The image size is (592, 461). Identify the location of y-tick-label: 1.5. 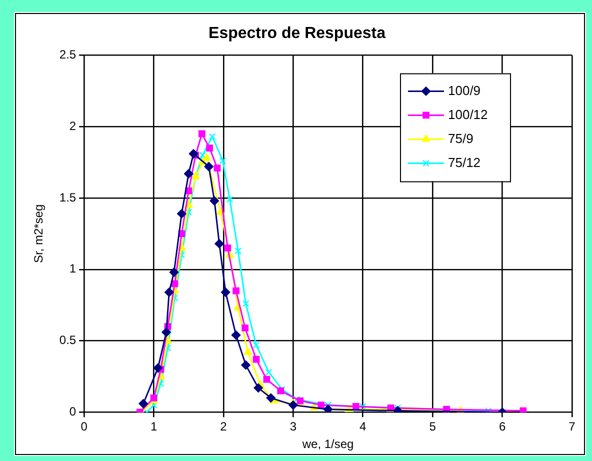
(67, 197).